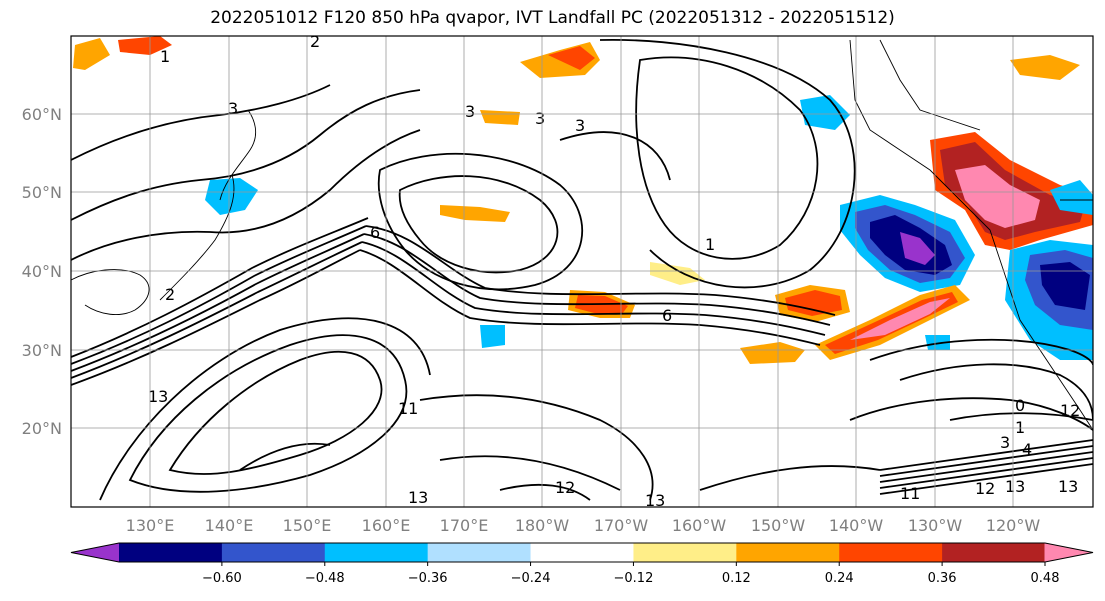  Describe the element at coordinates (386, 525) in the screenshot. I see `longitude-label: 160°E` at that location.